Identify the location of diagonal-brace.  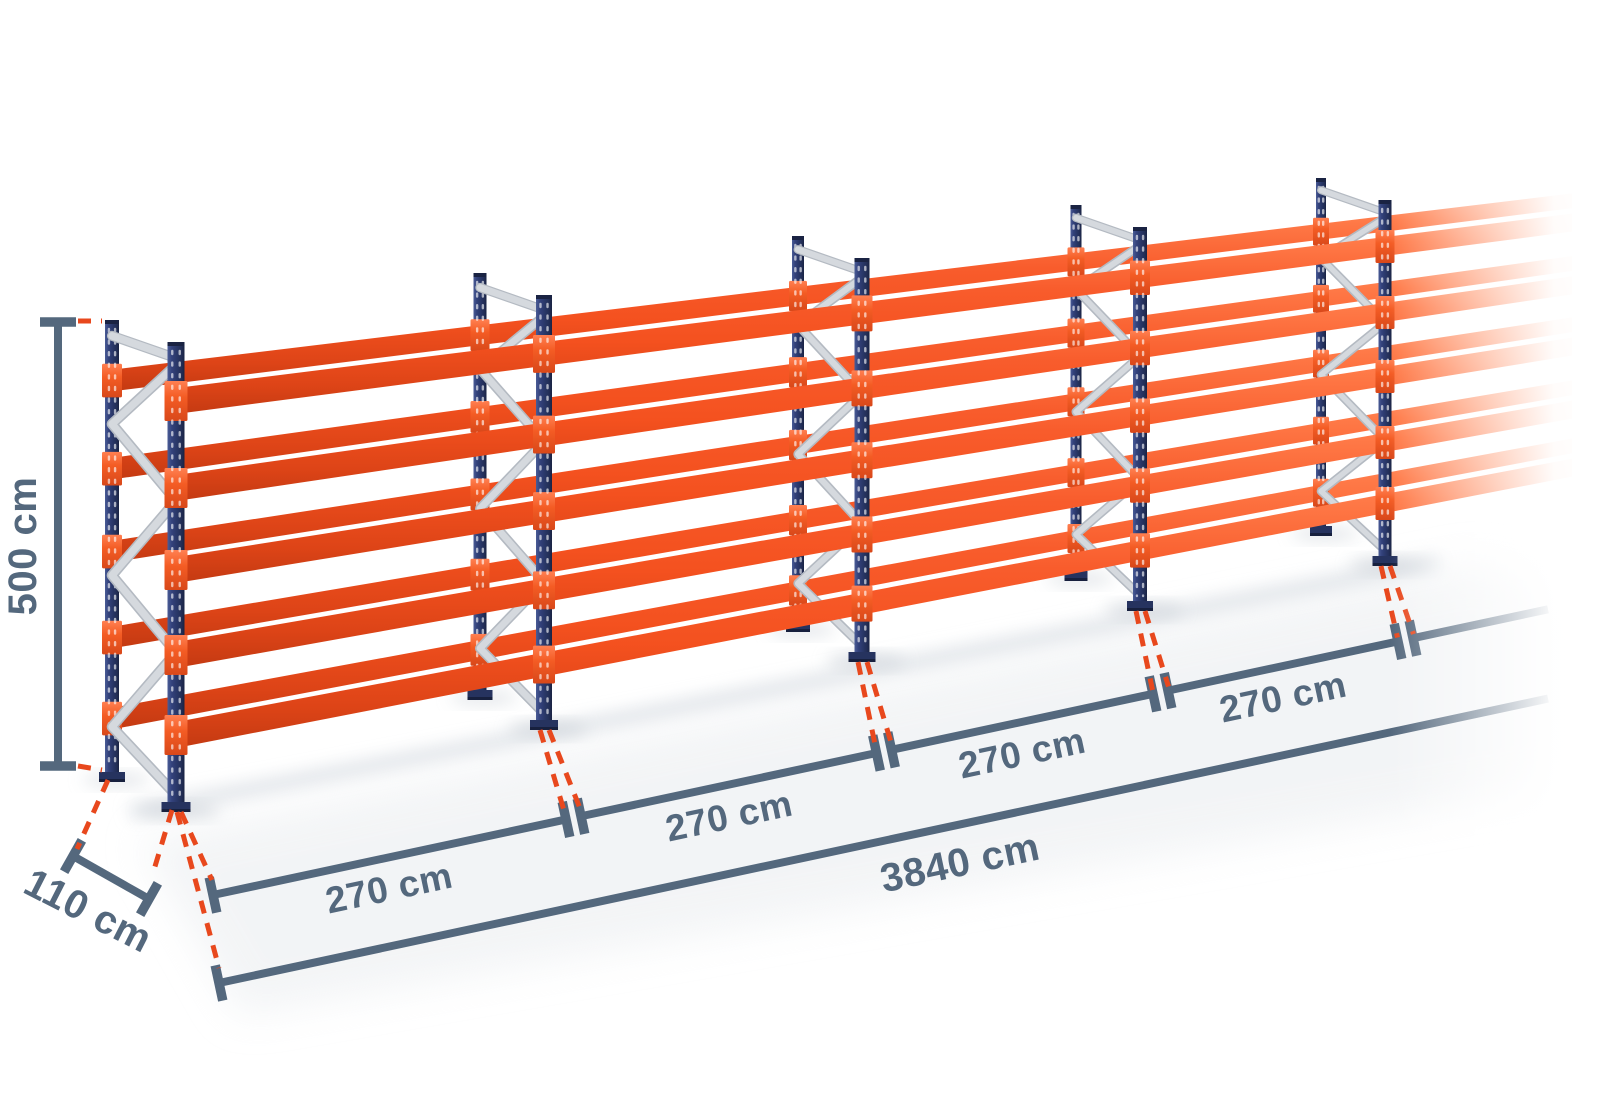
(144, 565).